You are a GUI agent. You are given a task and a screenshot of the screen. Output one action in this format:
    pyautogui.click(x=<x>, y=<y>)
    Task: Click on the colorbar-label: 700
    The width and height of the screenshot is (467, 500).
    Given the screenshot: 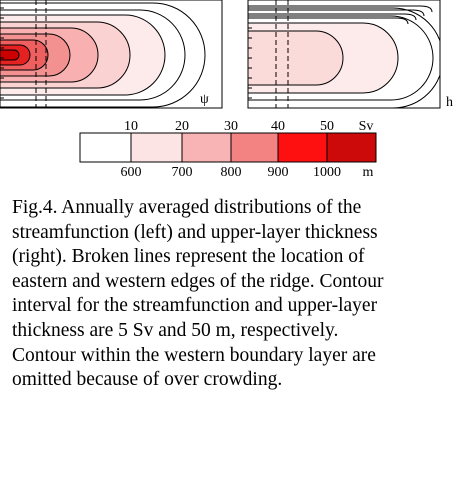 What is the action you would take?
    pyautogui.click(x=182, y=172)
    